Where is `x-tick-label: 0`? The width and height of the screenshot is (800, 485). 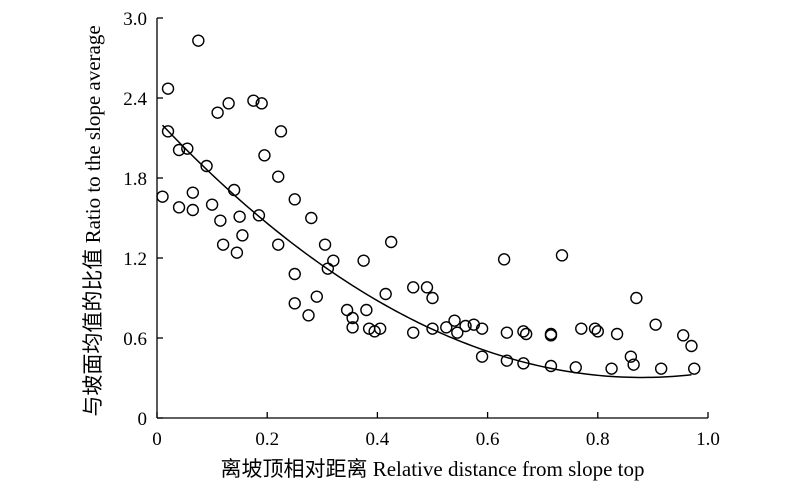
x-tick-label: 0 is located at coordinates (157, 439).